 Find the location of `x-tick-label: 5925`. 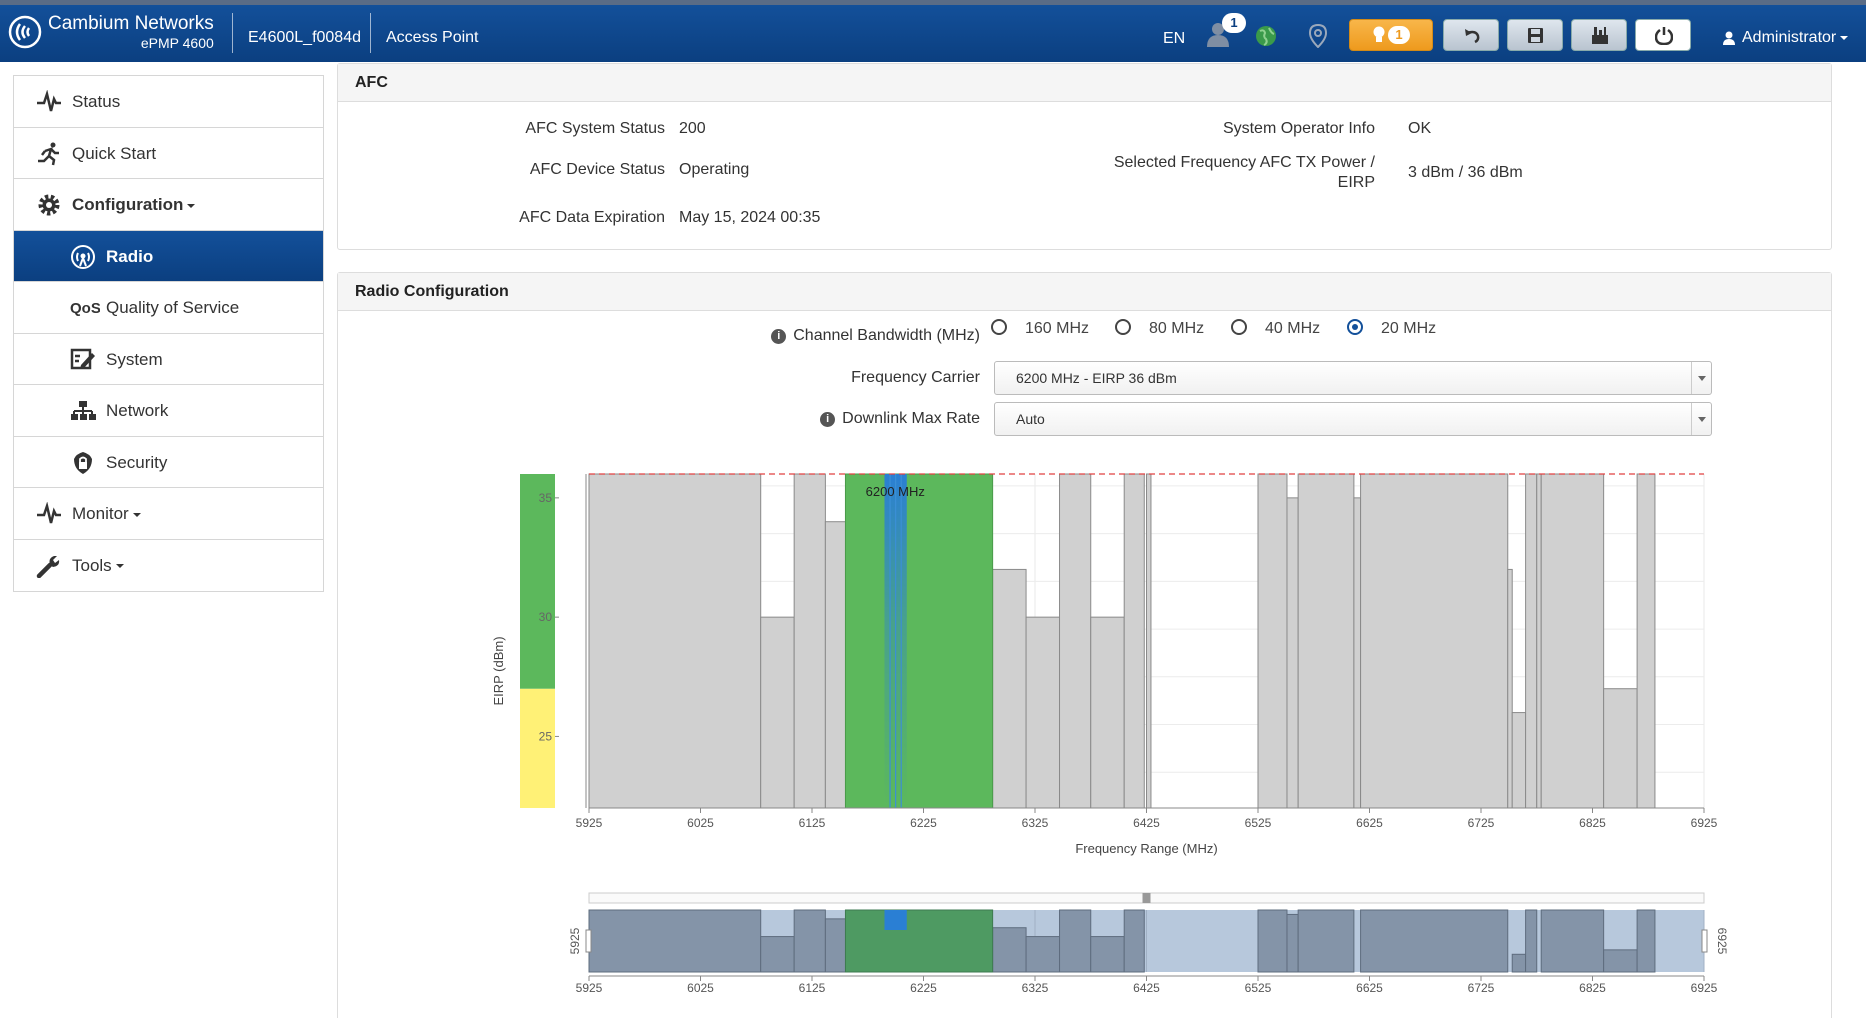

x-tick-label: 5925 is located at coordinates (589, 823).